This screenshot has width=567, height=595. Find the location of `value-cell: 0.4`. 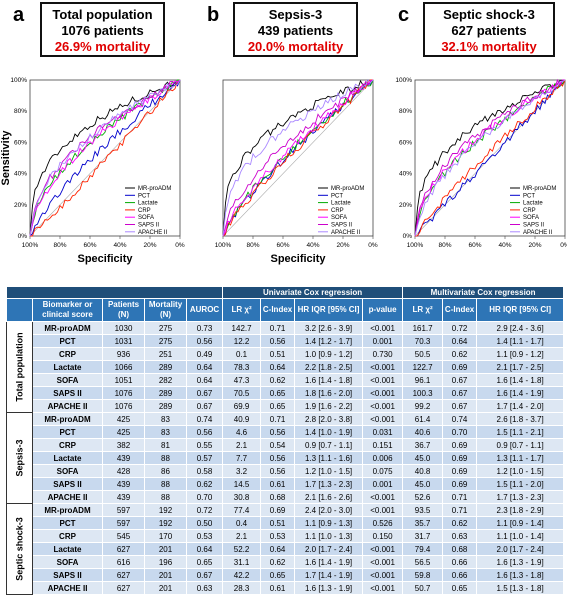

value-cell: 0.4 is located at coordinates (242, 523).